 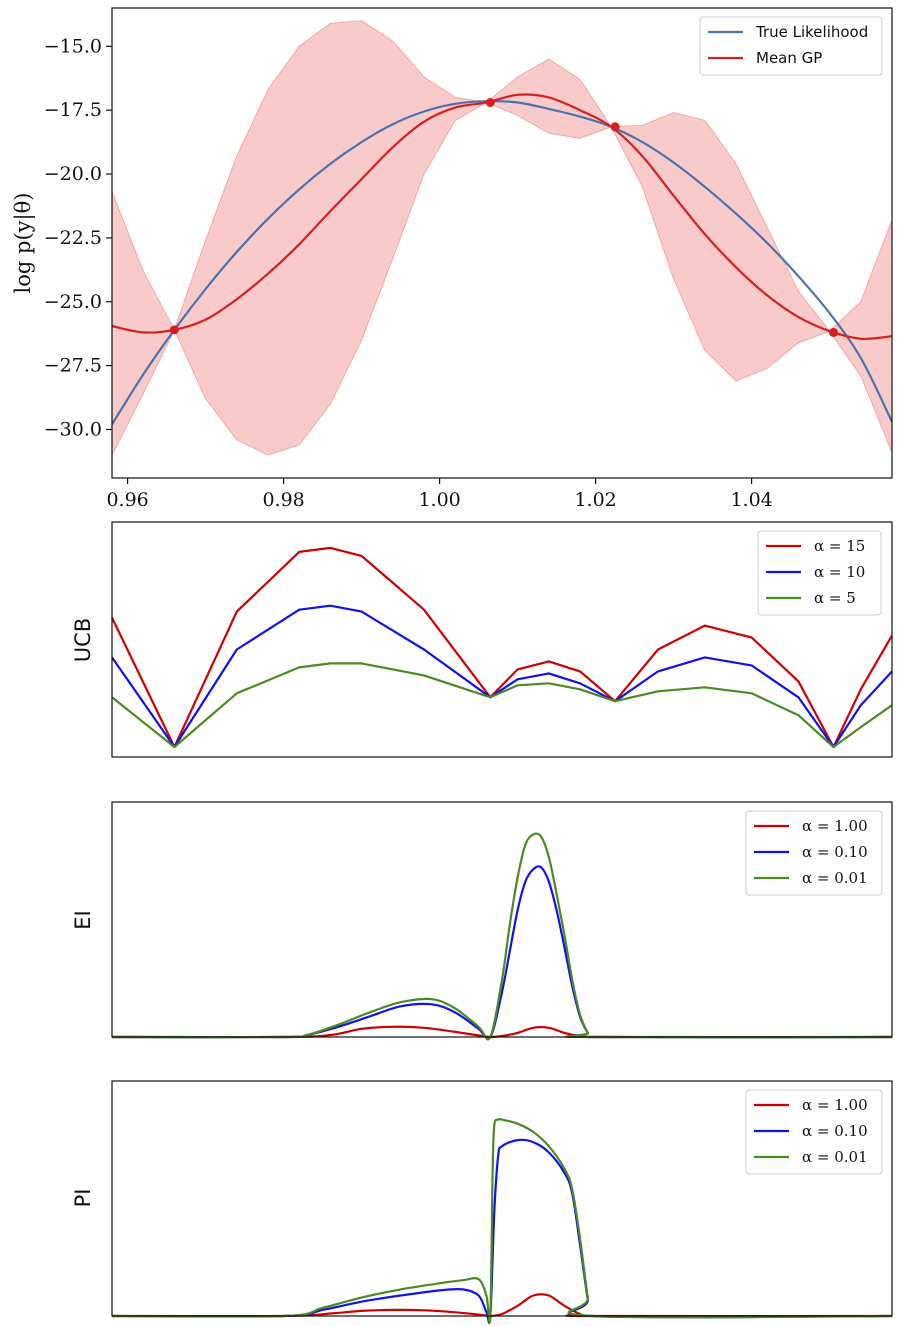 I want to click on y-tick-label: −20.0, so click(x=73, y=174).